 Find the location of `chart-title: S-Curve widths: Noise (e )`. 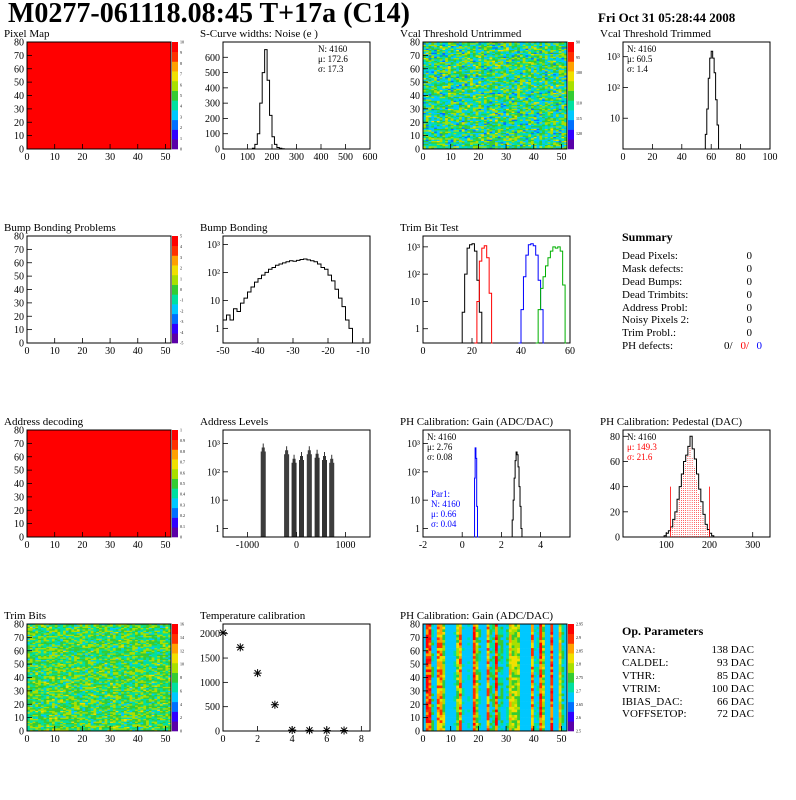

chart-title: S-Curve widths: Noise (e ) is located at coordinates (259, 34).